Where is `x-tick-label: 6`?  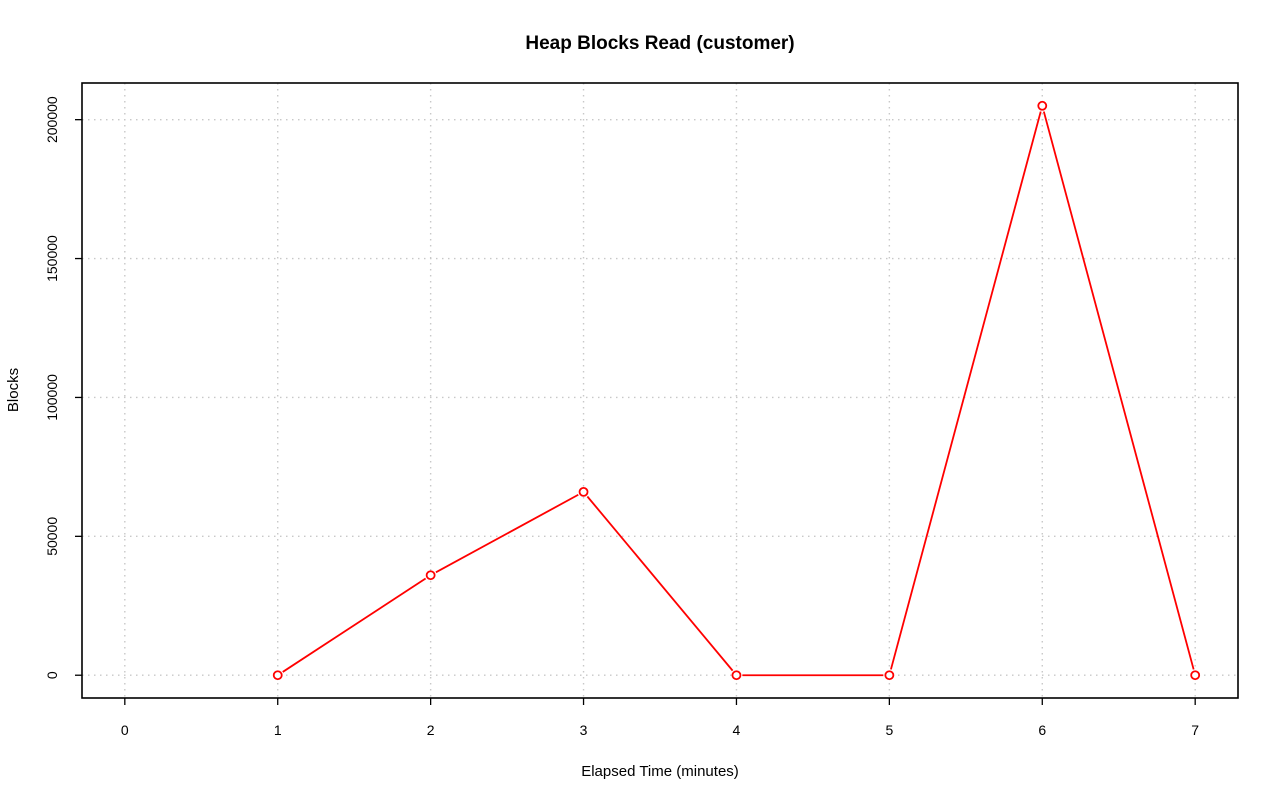 x-tick-label: 6 is located at coordinates (1042, 730).